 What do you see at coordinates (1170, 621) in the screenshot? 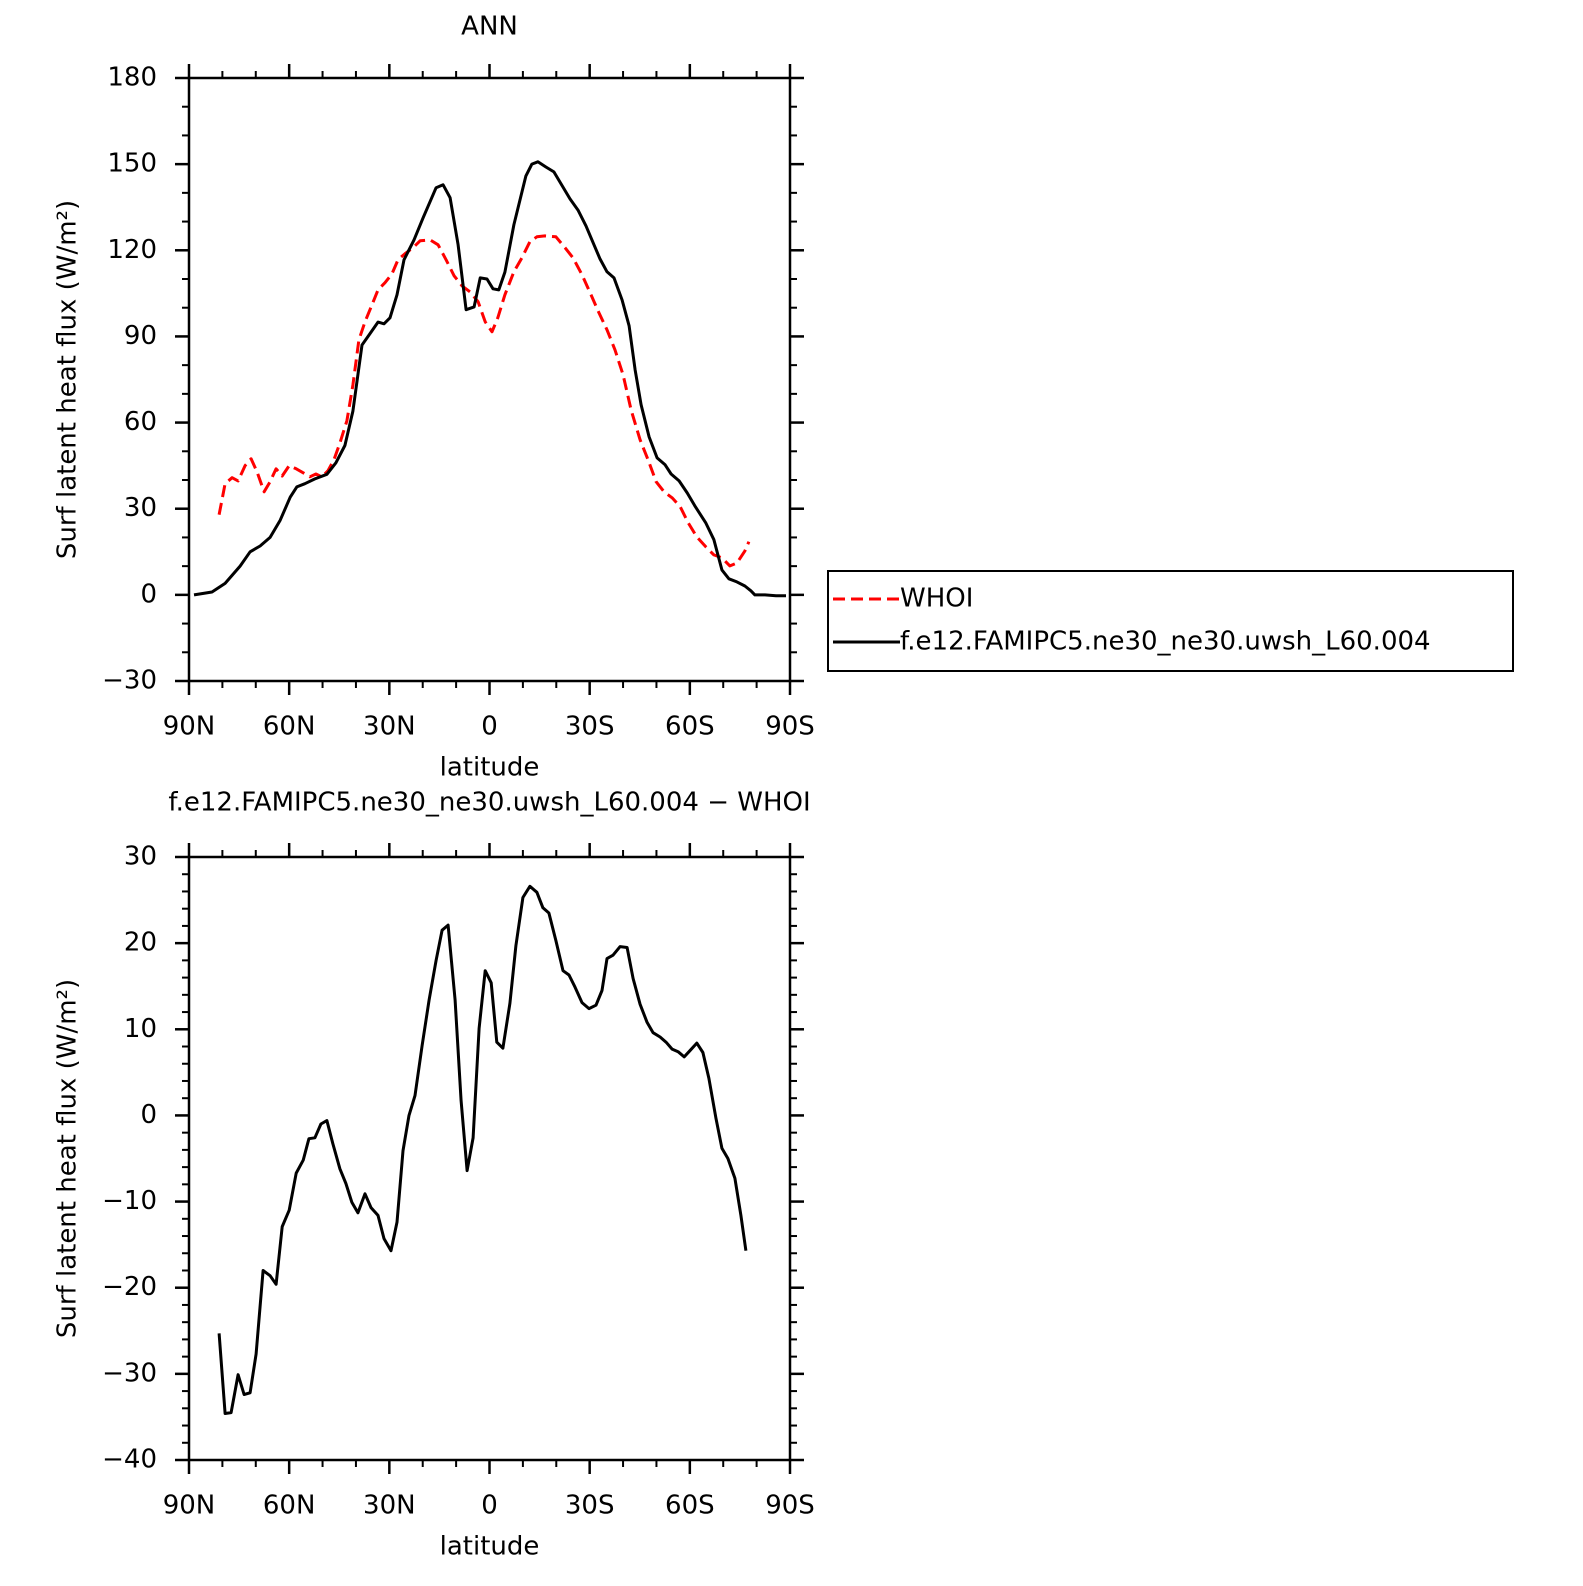
I see `legend-box` at bounding box center [1170, 621].